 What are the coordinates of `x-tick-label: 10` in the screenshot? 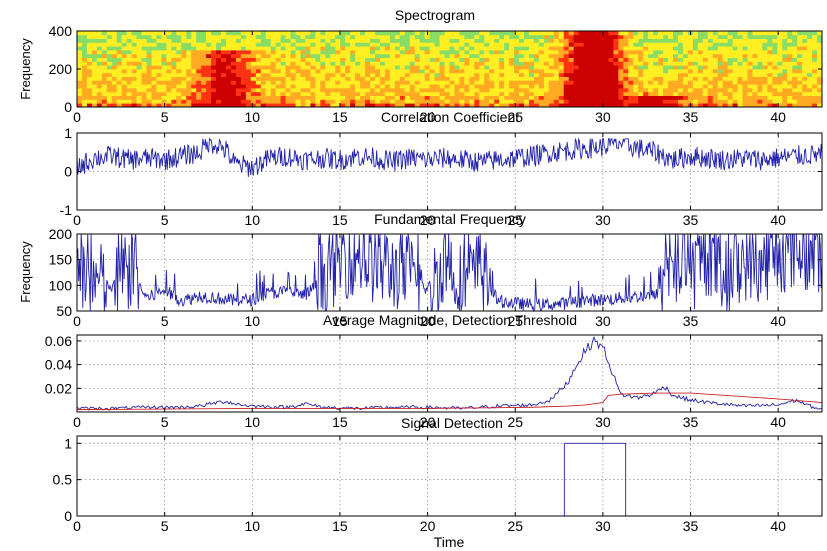 It's located at (253, 422).